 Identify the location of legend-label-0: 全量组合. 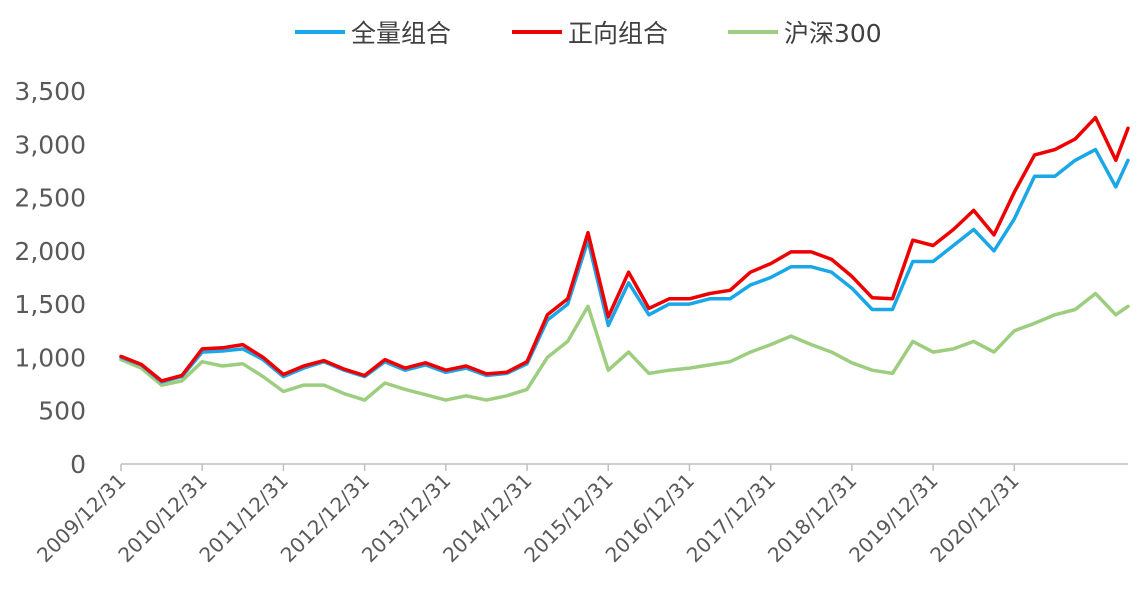
(401, 33).